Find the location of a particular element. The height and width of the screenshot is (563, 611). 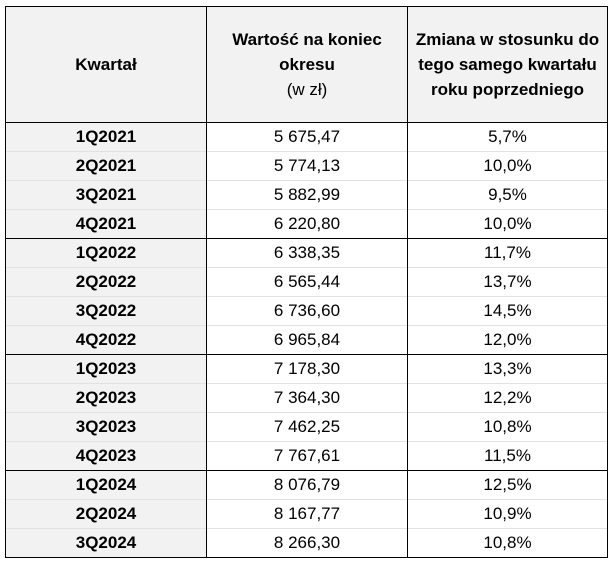

table-row: 1Q2023 7 178,30 13,3% is located at coordinates (306, 369).